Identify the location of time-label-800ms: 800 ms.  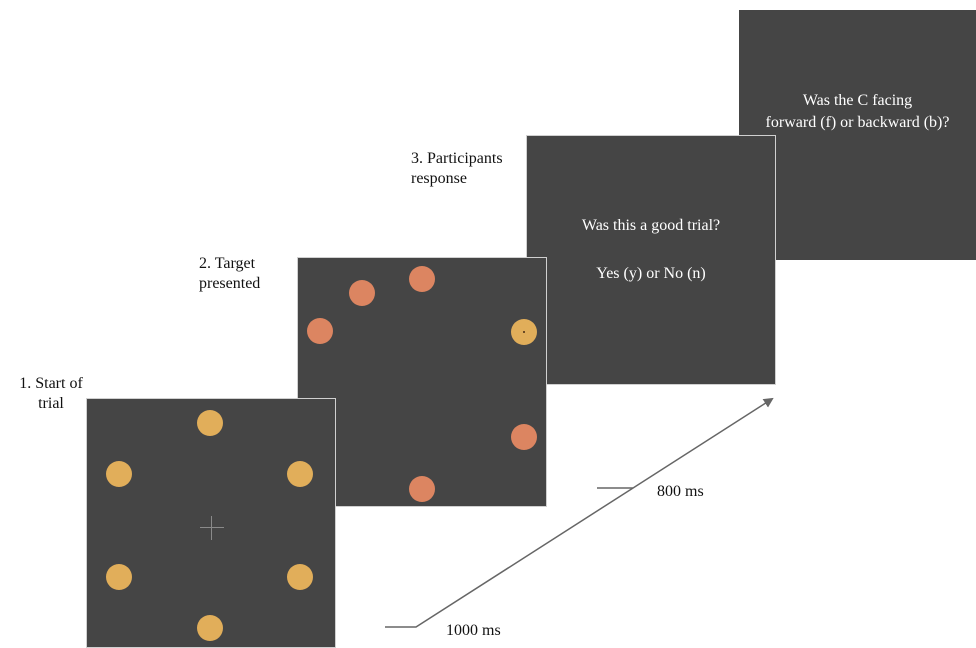
(680, 492).